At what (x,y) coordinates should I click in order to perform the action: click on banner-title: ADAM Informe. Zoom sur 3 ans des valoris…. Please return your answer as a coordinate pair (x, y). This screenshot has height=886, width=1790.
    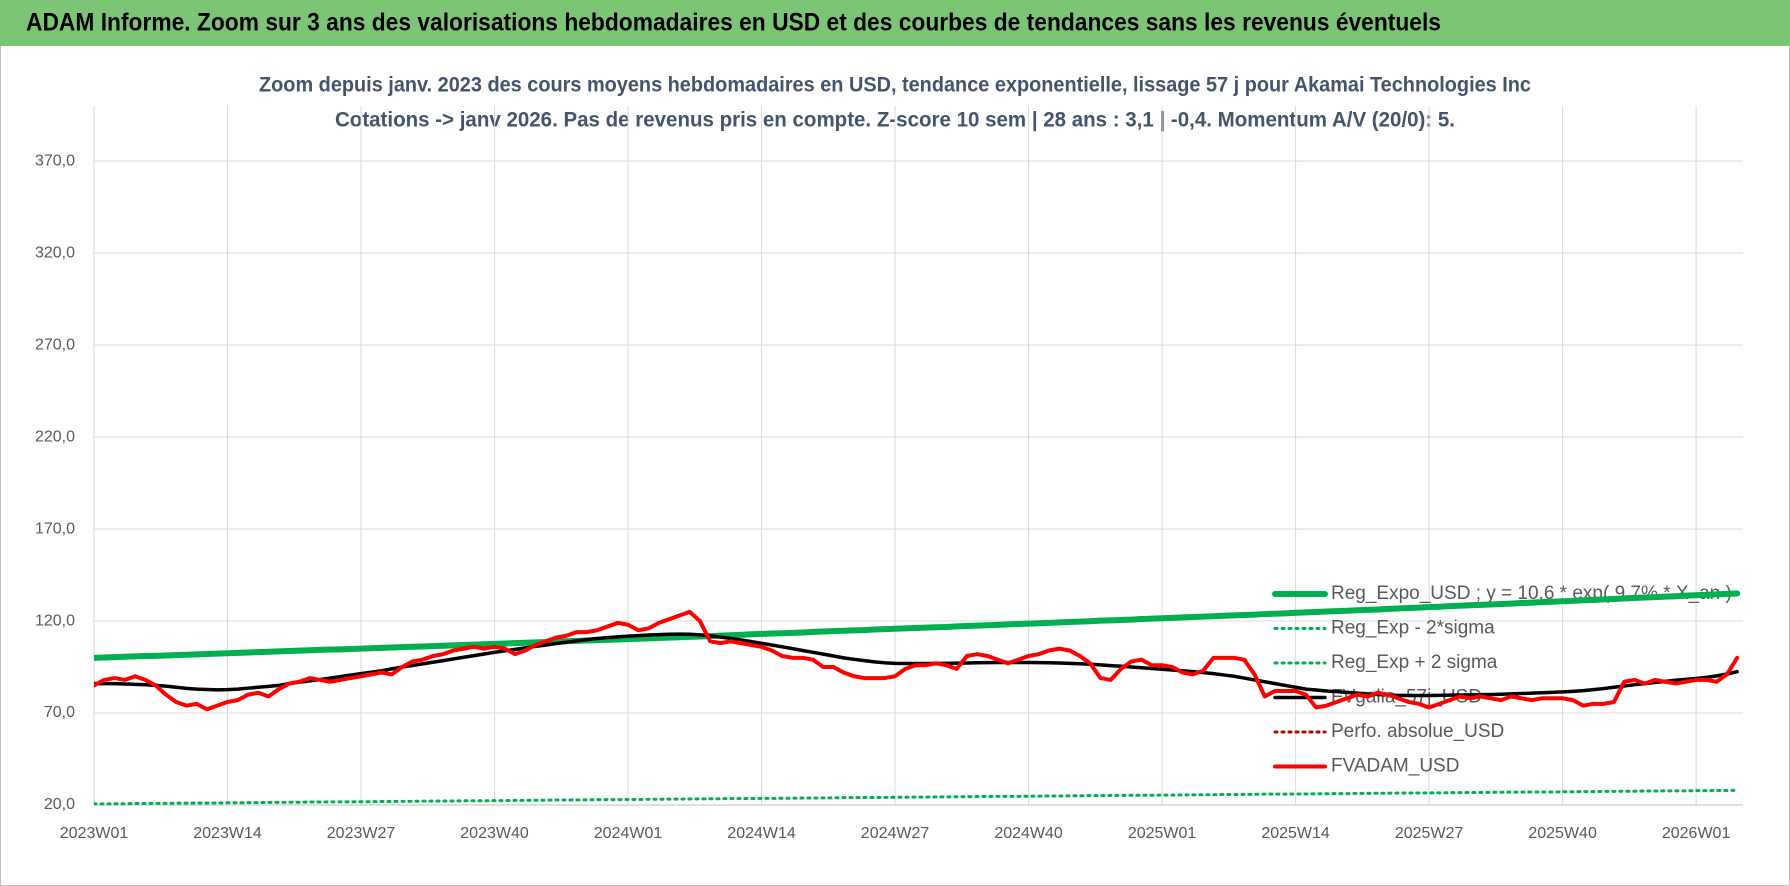
    Looking at the image, I should click on (733, 23).